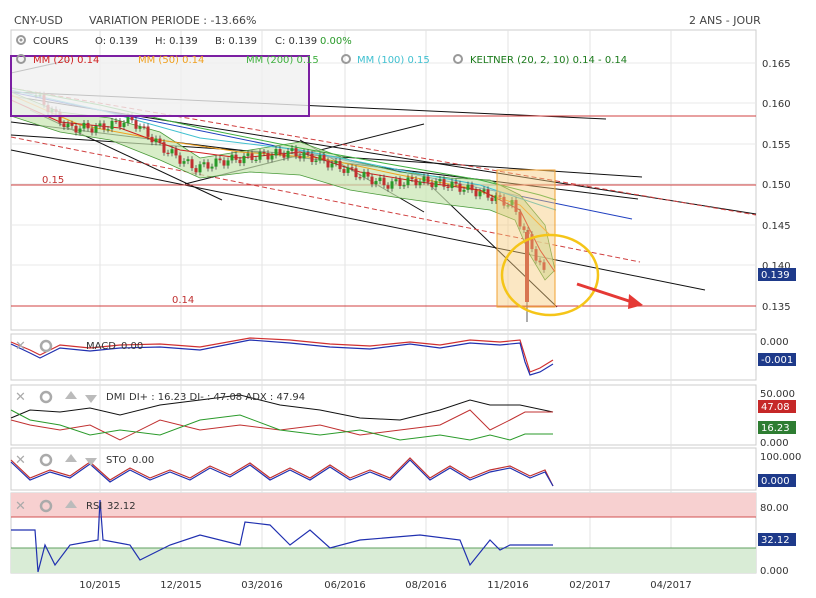  Describe the element at coordinates (383, 505) in the screenshot. I see `rsi-overbought-zone` at that location.